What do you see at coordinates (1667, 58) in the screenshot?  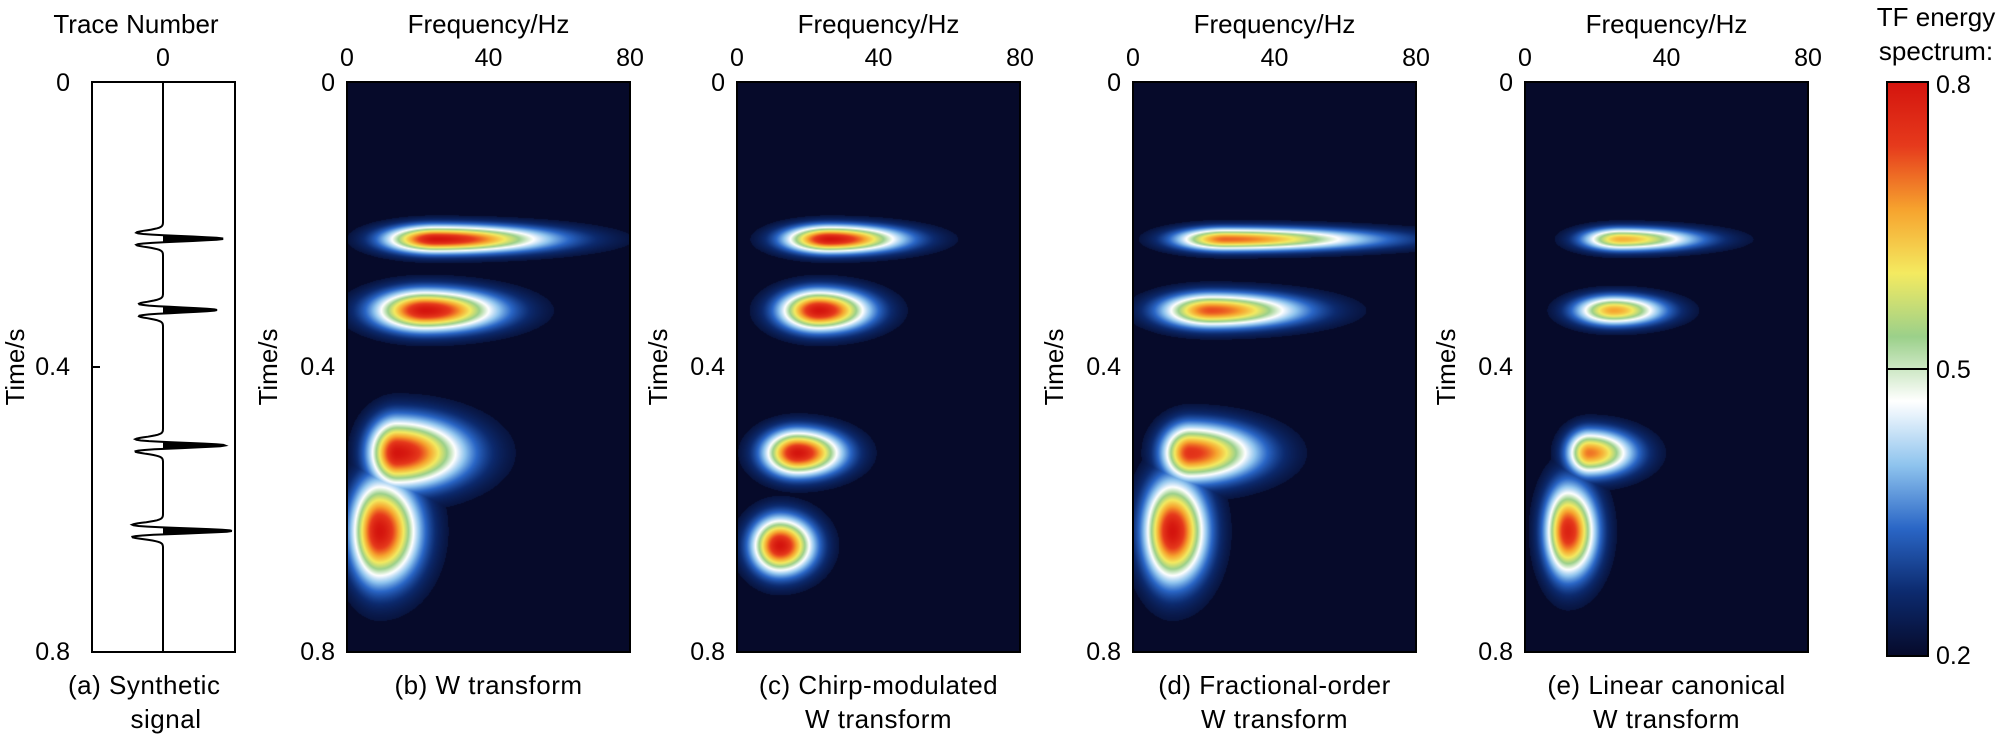 I see `panel-e-x-tick-1: 40` at bounding box center [1667, 58].